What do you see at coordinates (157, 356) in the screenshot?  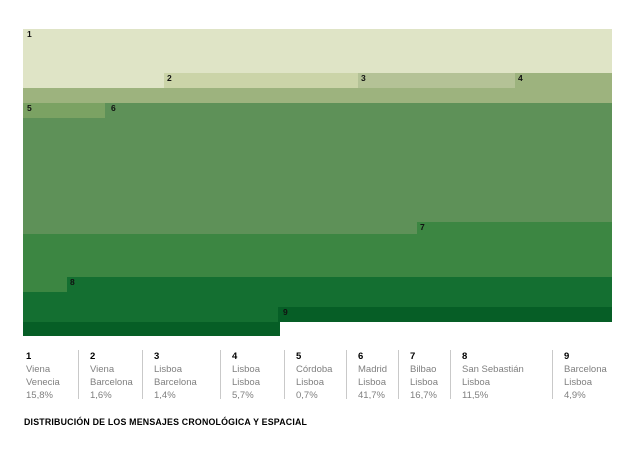 I see `legend-number-3: 3` at bounding box center [157, 356].